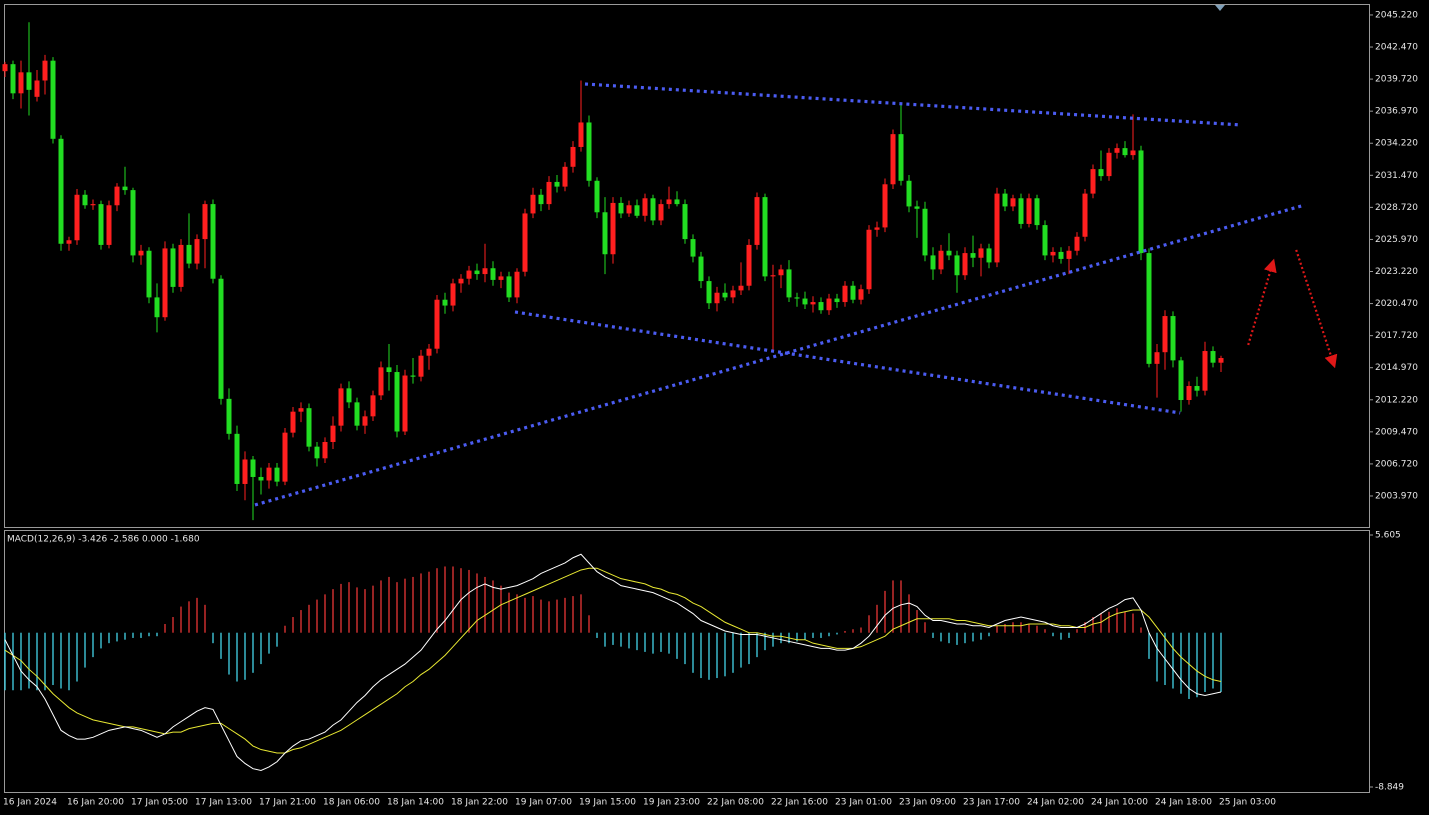 This screenshot has height=815, width=1429. What do you see at coordinates (927, 803) in the screenshot?
I see `x-tick-label: 23 Jan 09:00` at bounding box center [927, 803].